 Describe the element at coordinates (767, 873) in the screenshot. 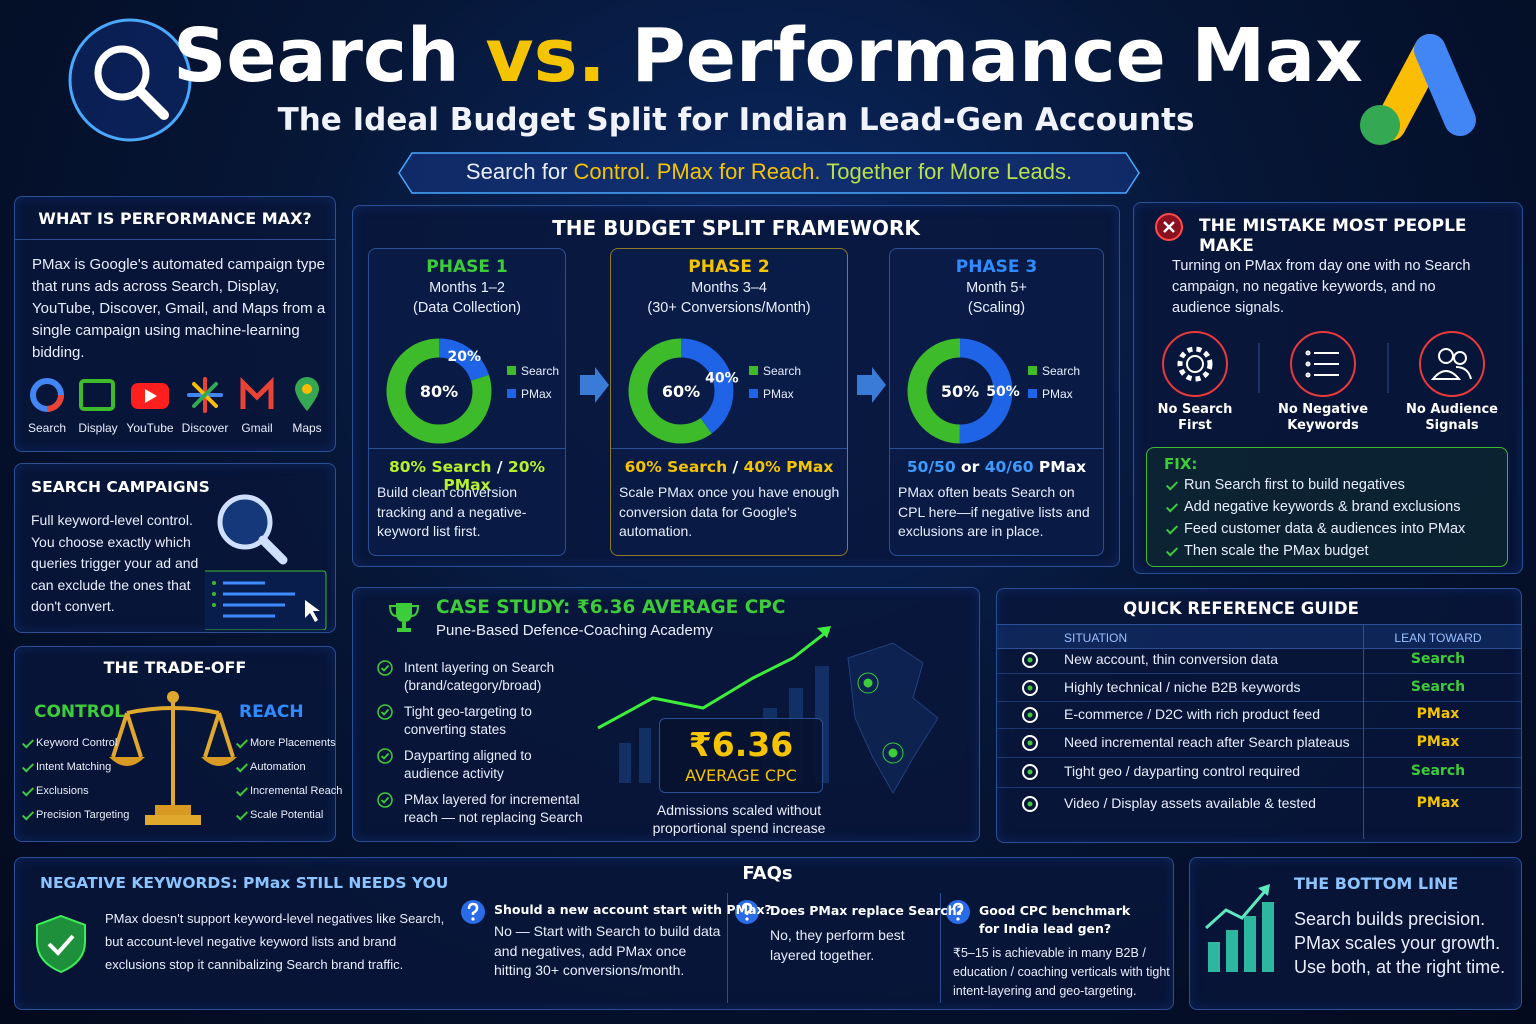

I see `faq-title: FAQs` at that location.